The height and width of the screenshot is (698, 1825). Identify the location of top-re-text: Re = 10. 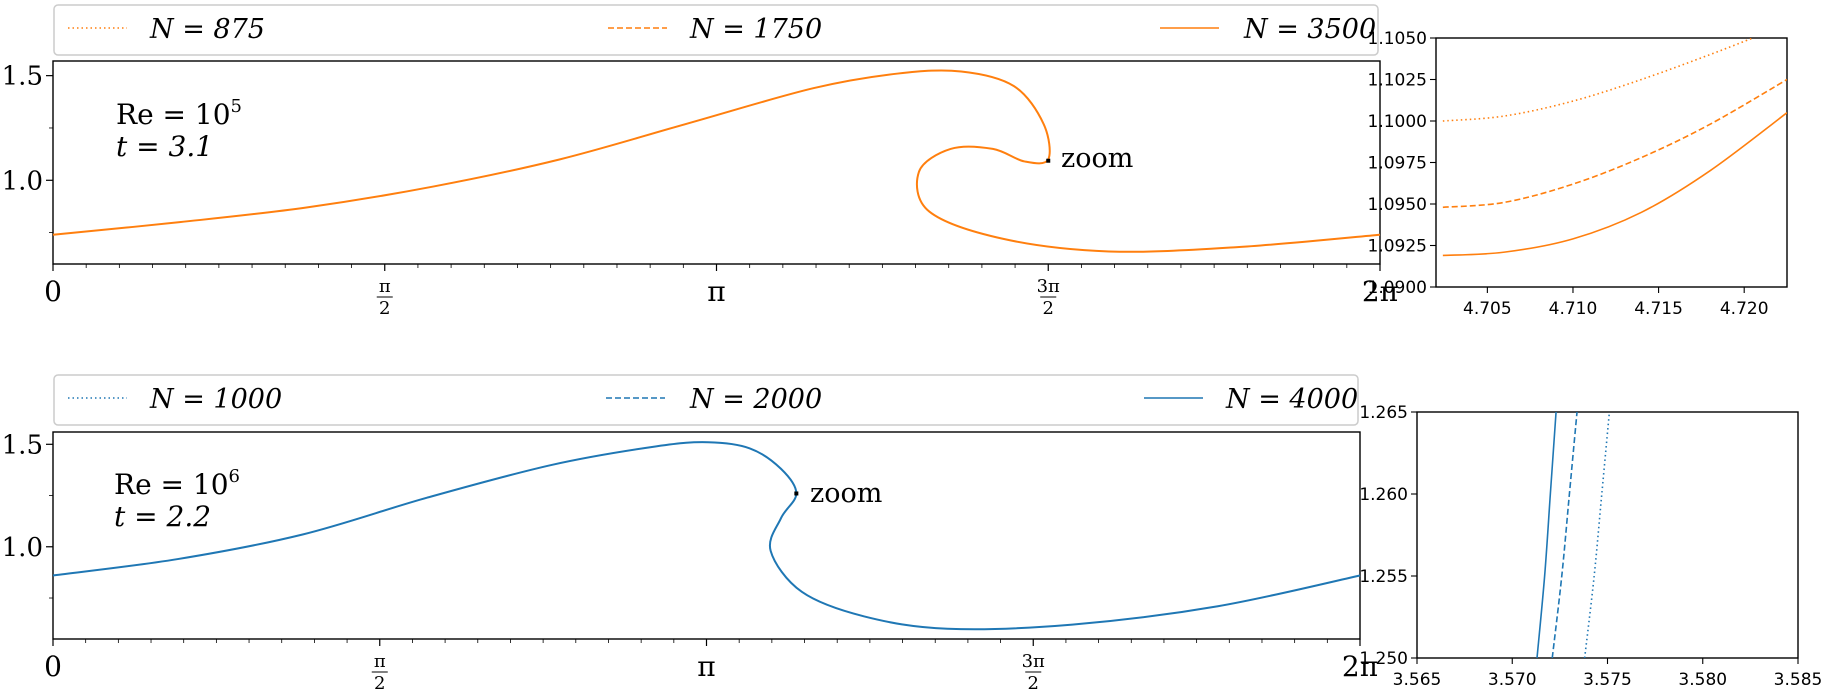
(173, 114).